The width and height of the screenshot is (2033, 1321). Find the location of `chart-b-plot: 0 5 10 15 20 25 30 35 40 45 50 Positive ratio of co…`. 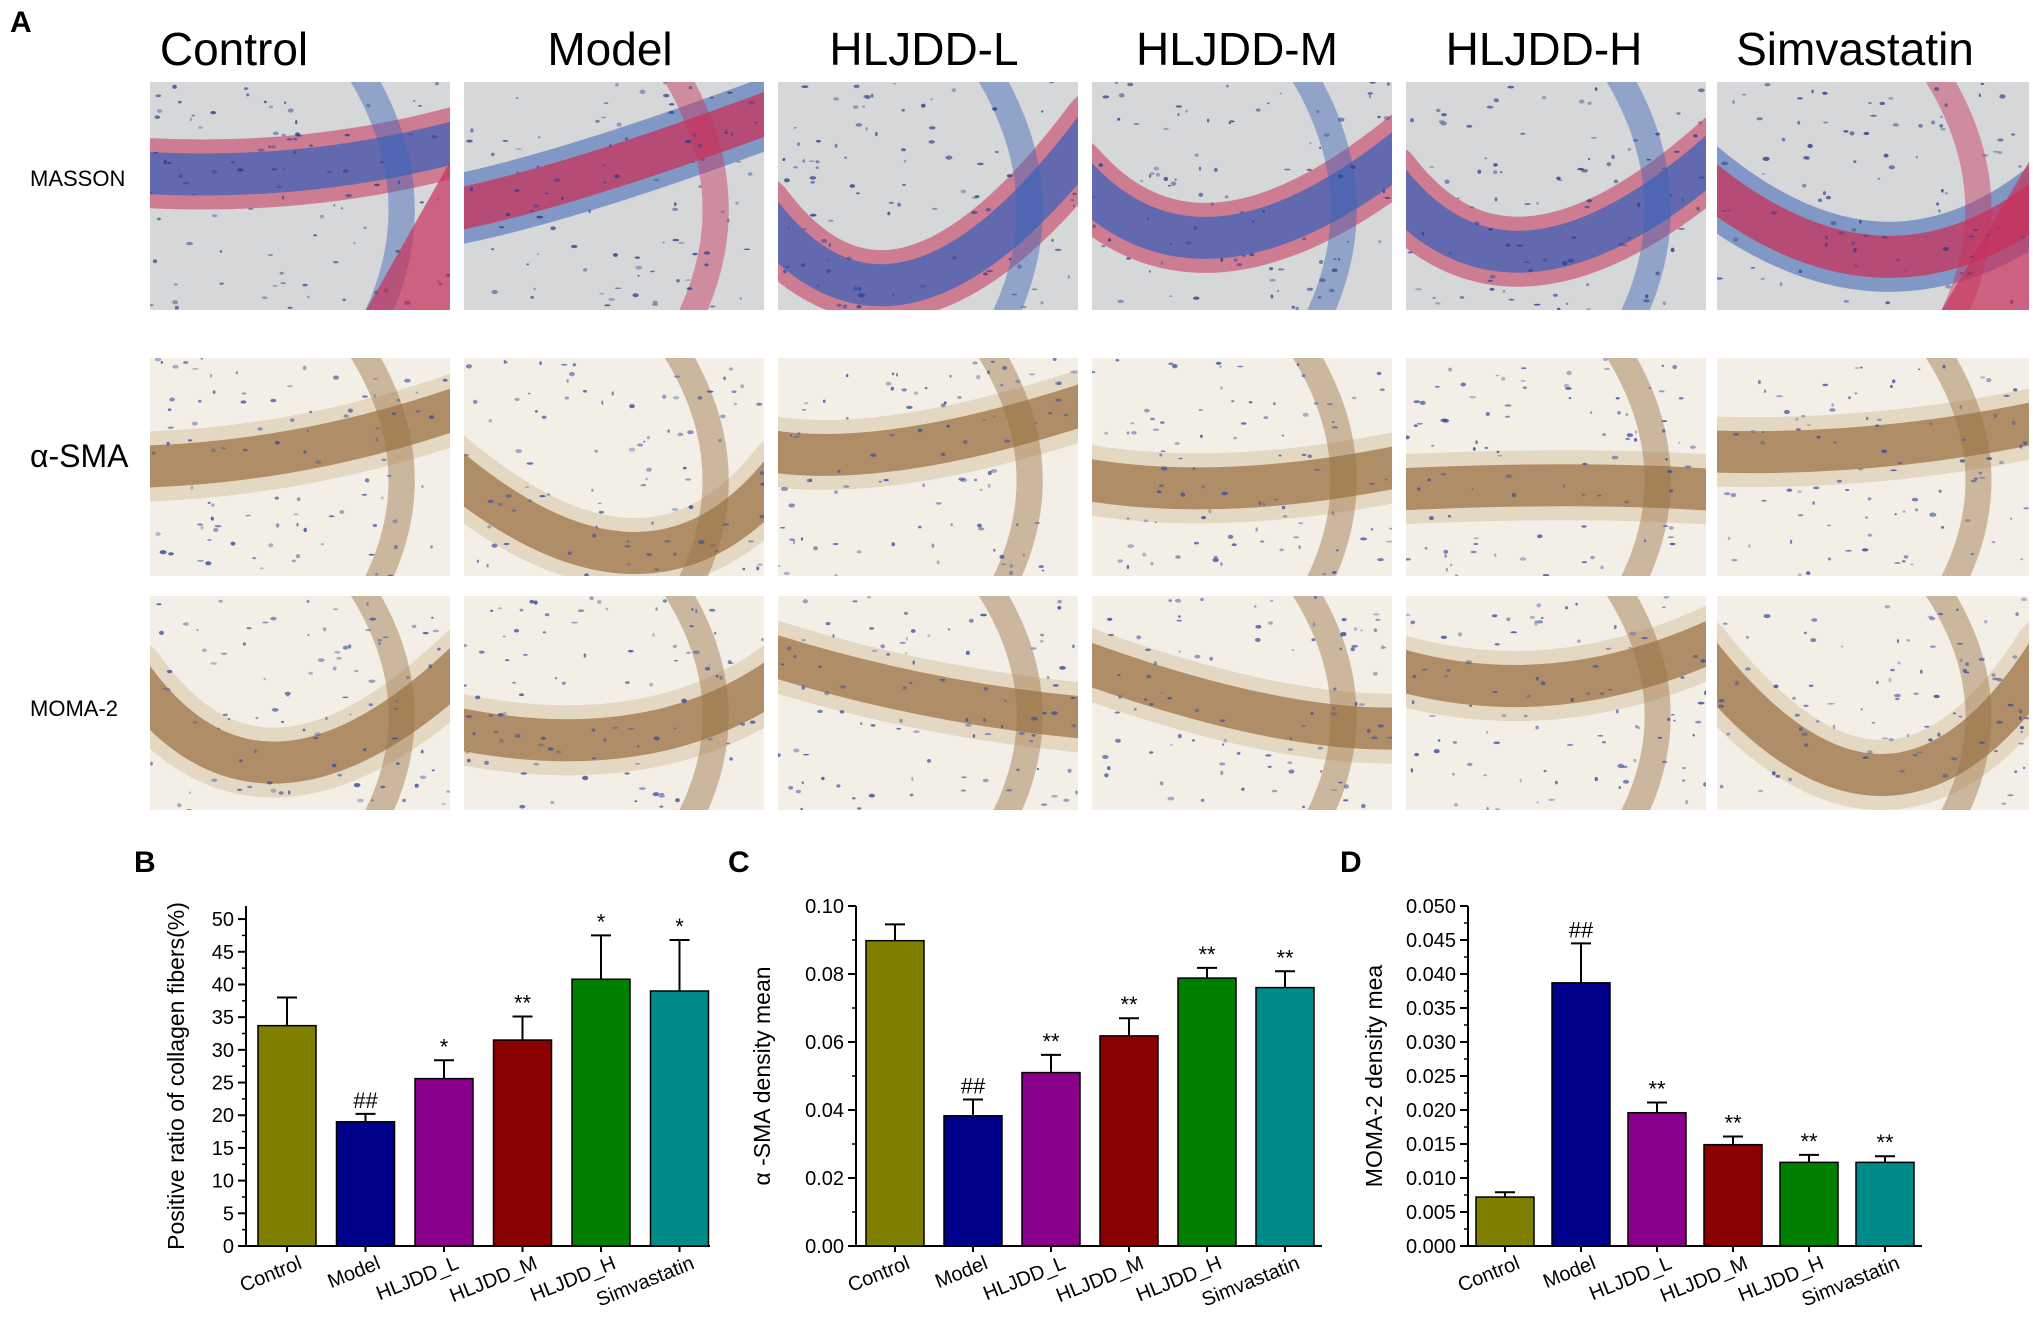

chart-b-plot: 0 5 10 15 20 25 30 35 40 45 50 Positive ratio of co… is located at coordinates (436, 1106).